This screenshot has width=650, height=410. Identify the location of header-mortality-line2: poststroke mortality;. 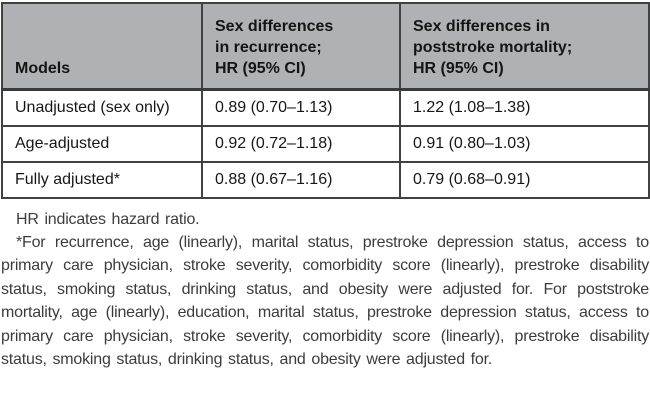
(493, 47).